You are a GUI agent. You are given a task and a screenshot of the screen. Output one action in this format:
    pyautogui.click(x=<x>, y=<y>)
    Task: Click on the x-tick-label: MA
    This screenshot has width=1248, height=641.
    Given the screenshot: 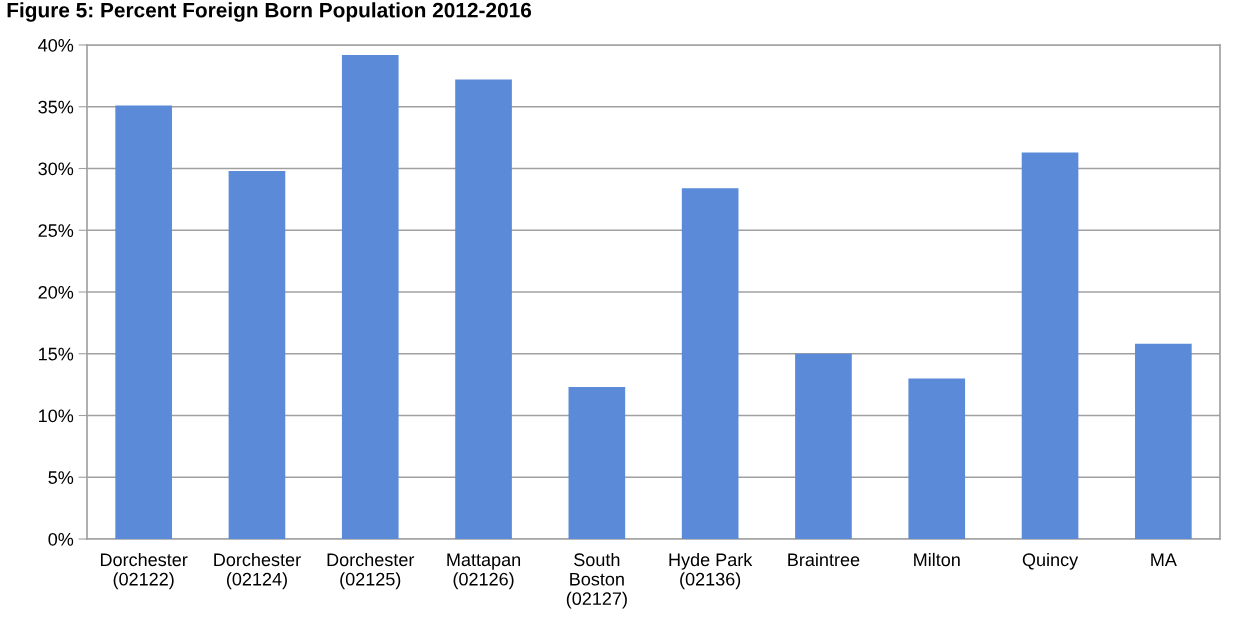 What is the action you would take?
    pyautogui.click(x=1164, y=559)
    